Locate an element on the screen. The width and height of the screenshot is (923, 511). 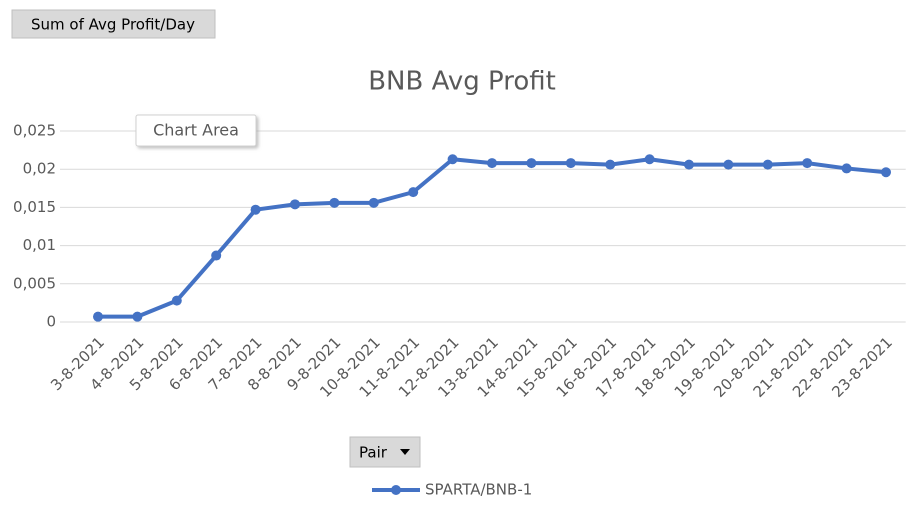
y-tick-label: 0,005 is located at coordinates (34, 283).